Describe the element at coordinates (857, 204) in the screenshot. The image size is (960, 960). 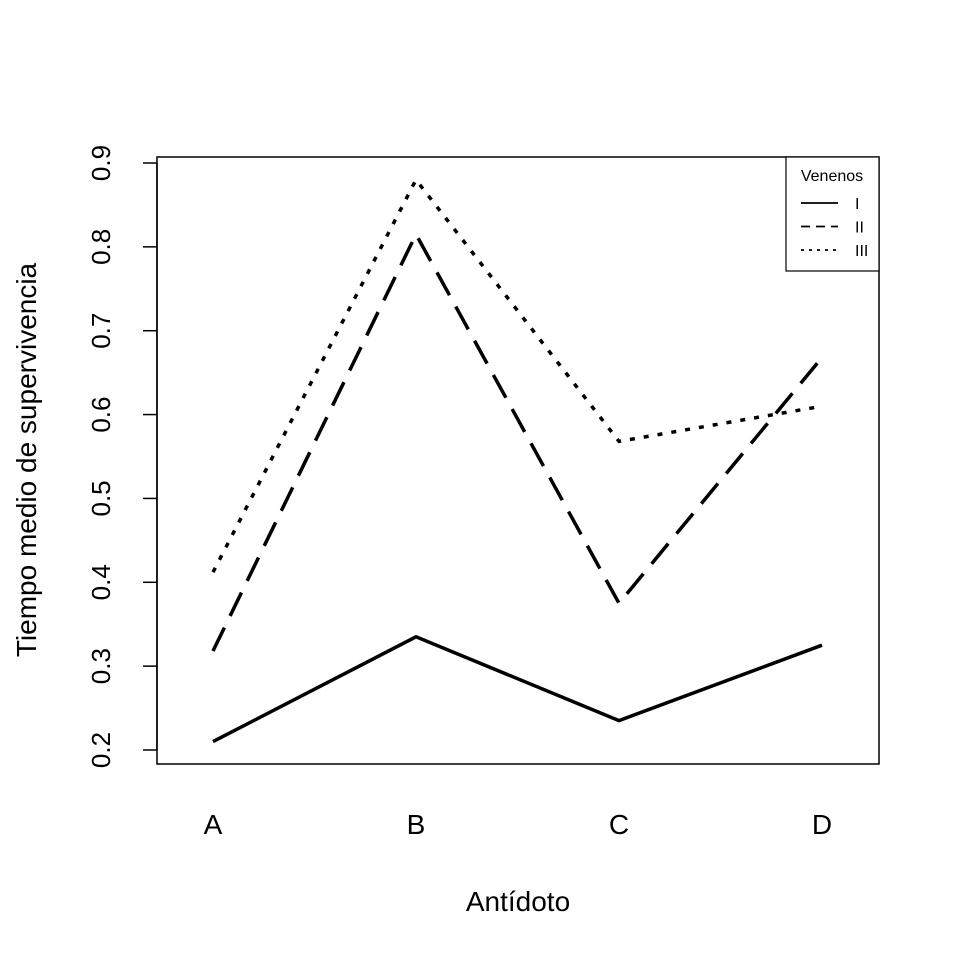
I see `legend-label-I: I` at that location.